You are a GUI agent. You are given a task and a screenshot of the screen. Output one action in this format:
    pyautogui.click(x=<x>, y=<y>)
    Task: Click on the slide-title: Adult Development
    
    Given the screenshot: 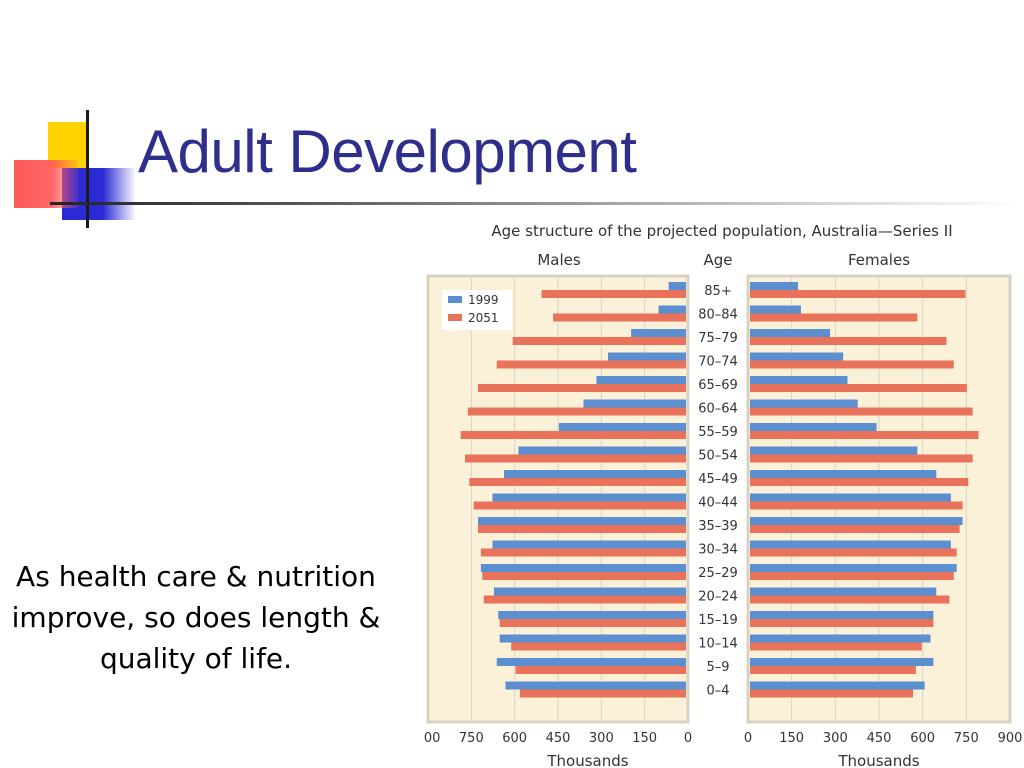 What is the action you would take?
    pyautogui.click(x=387, y=151)
    